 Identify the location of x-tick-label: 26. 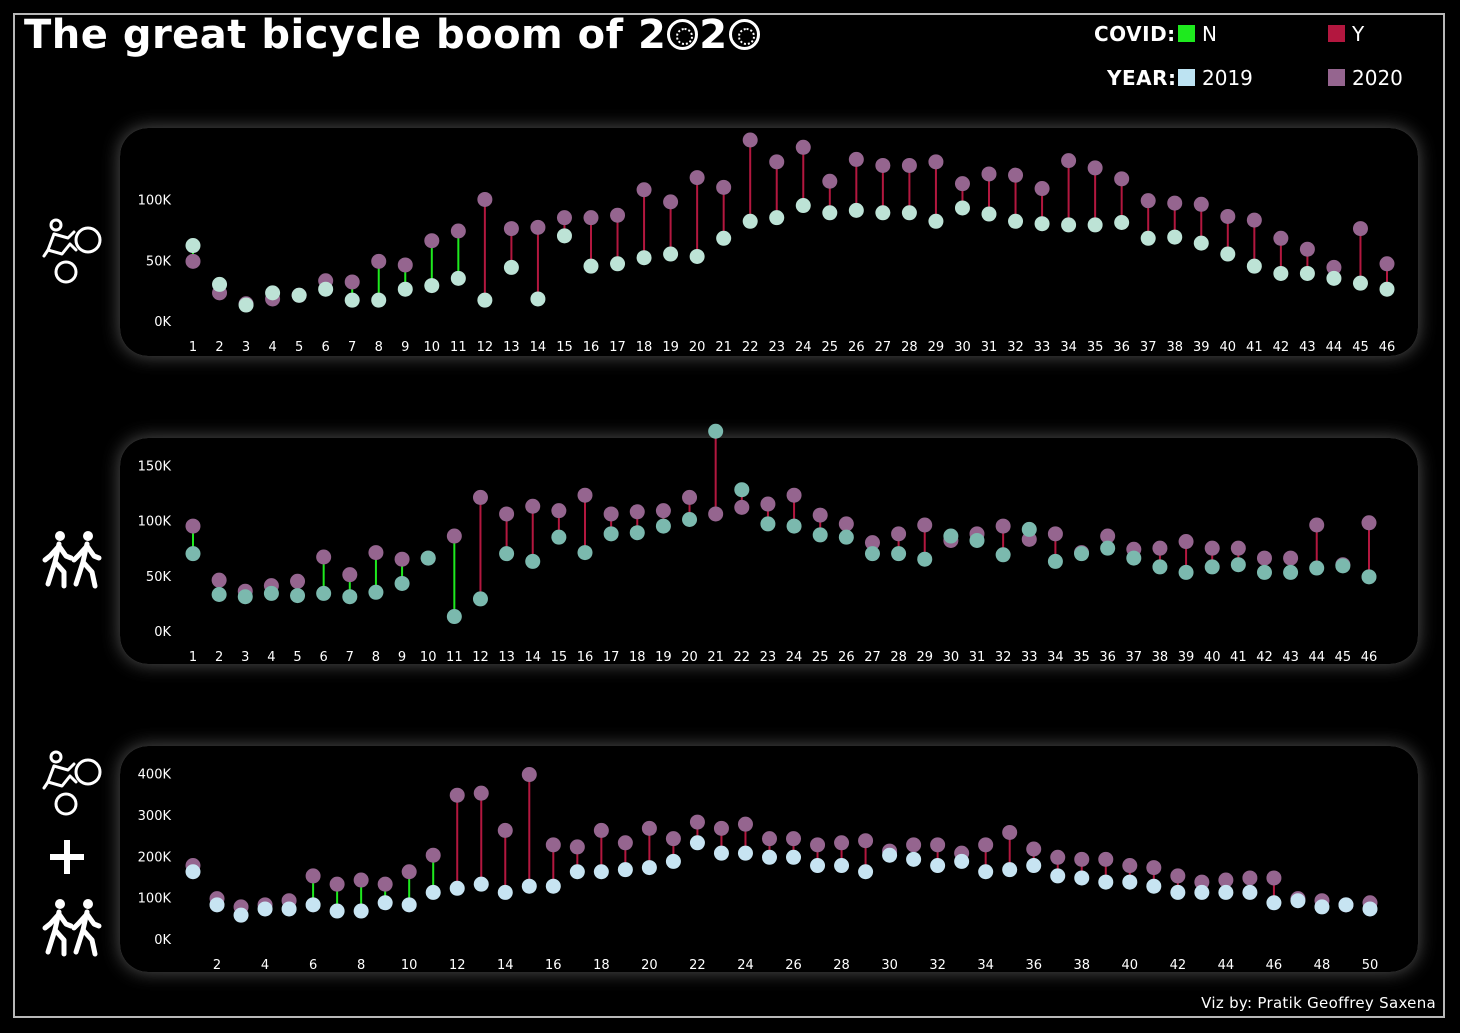
(793, 965).